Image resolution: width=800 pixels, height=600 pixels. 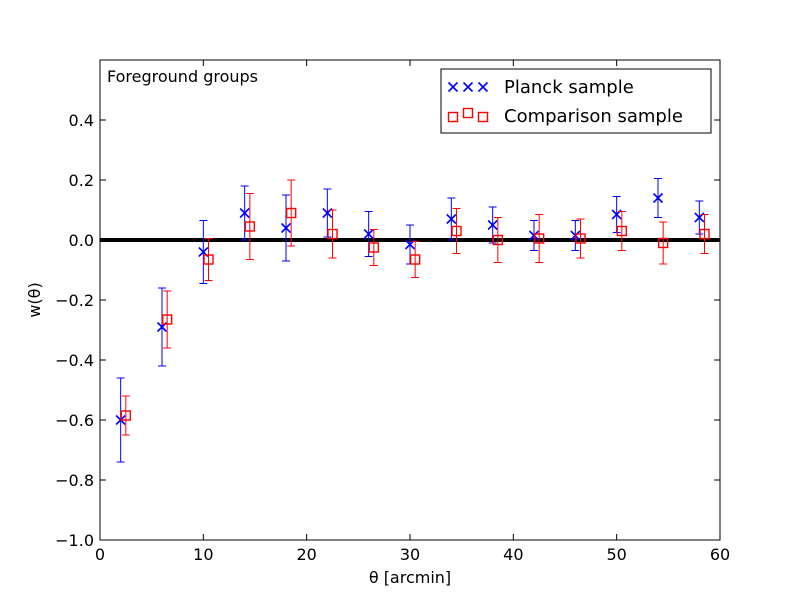 What do you see at coordinates (569, 87) in the screenshot?
I see `legend-label-planck: Planck sample` at bounding box center [569, 87].